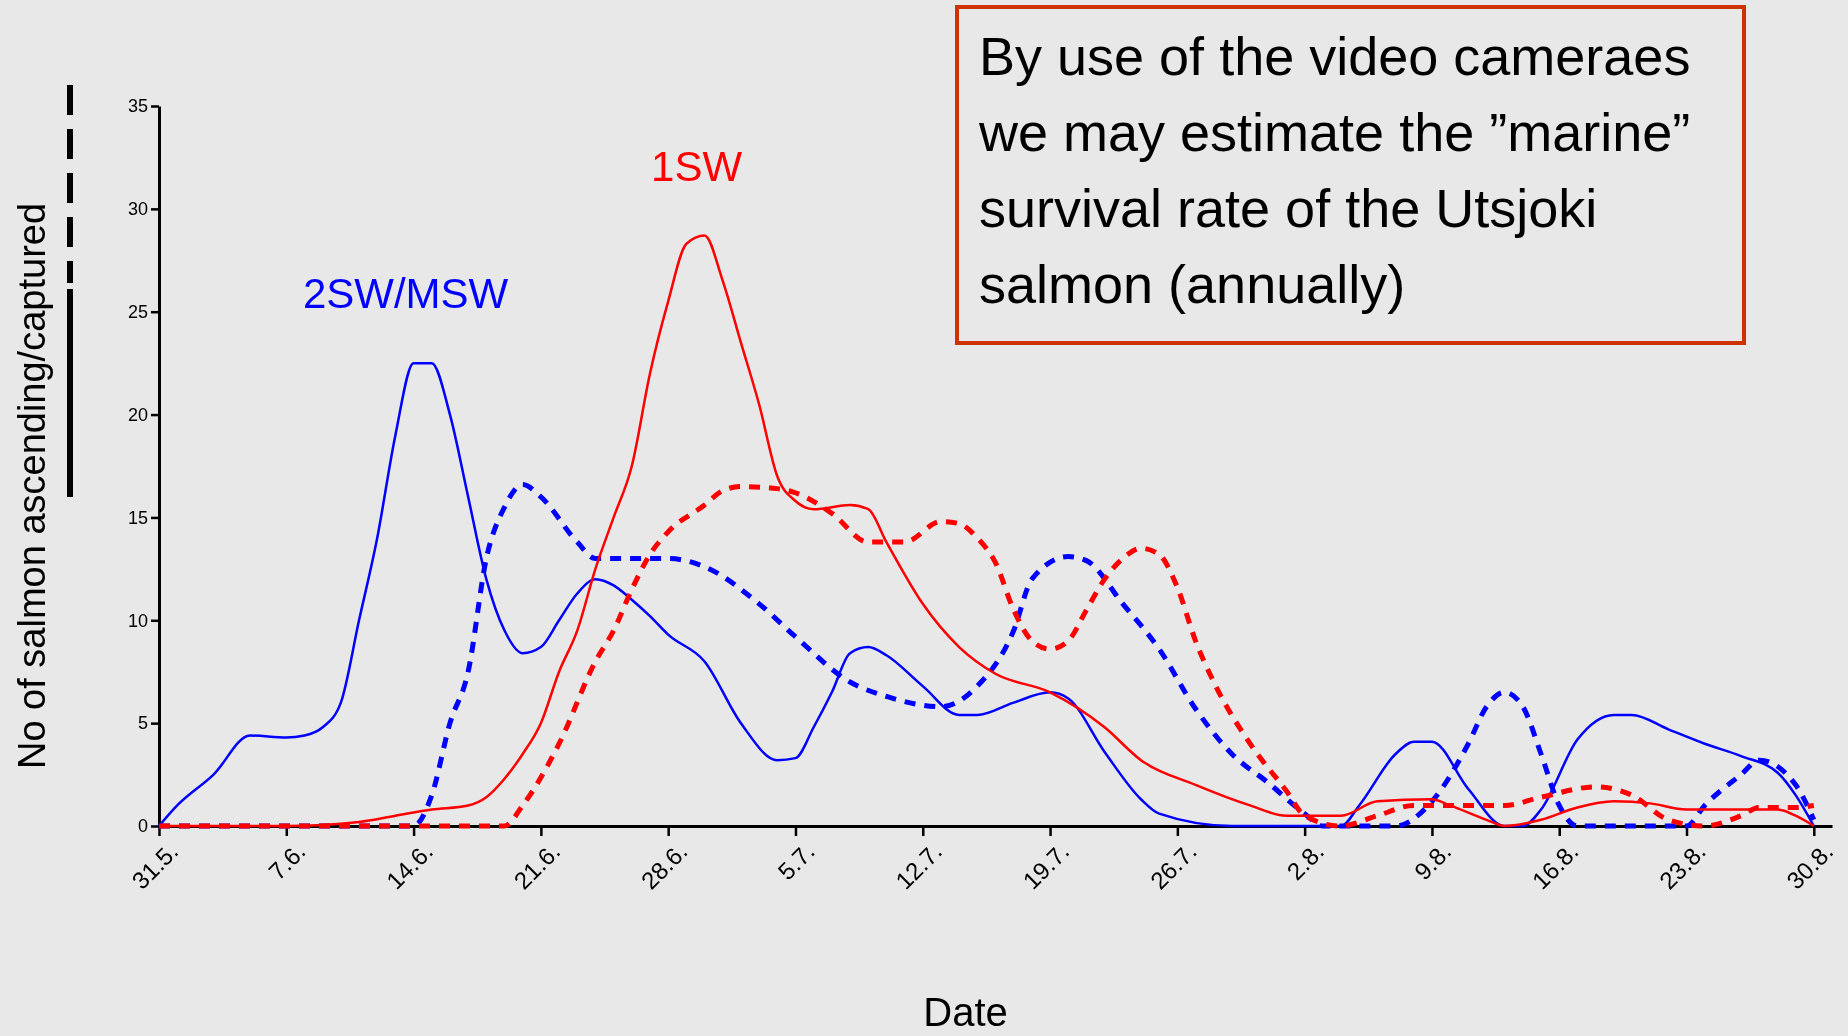  What do you see at coordinates (697, 166) in the screenshot?
I see `series-label: 1SW` at bounding box center [697, 166].